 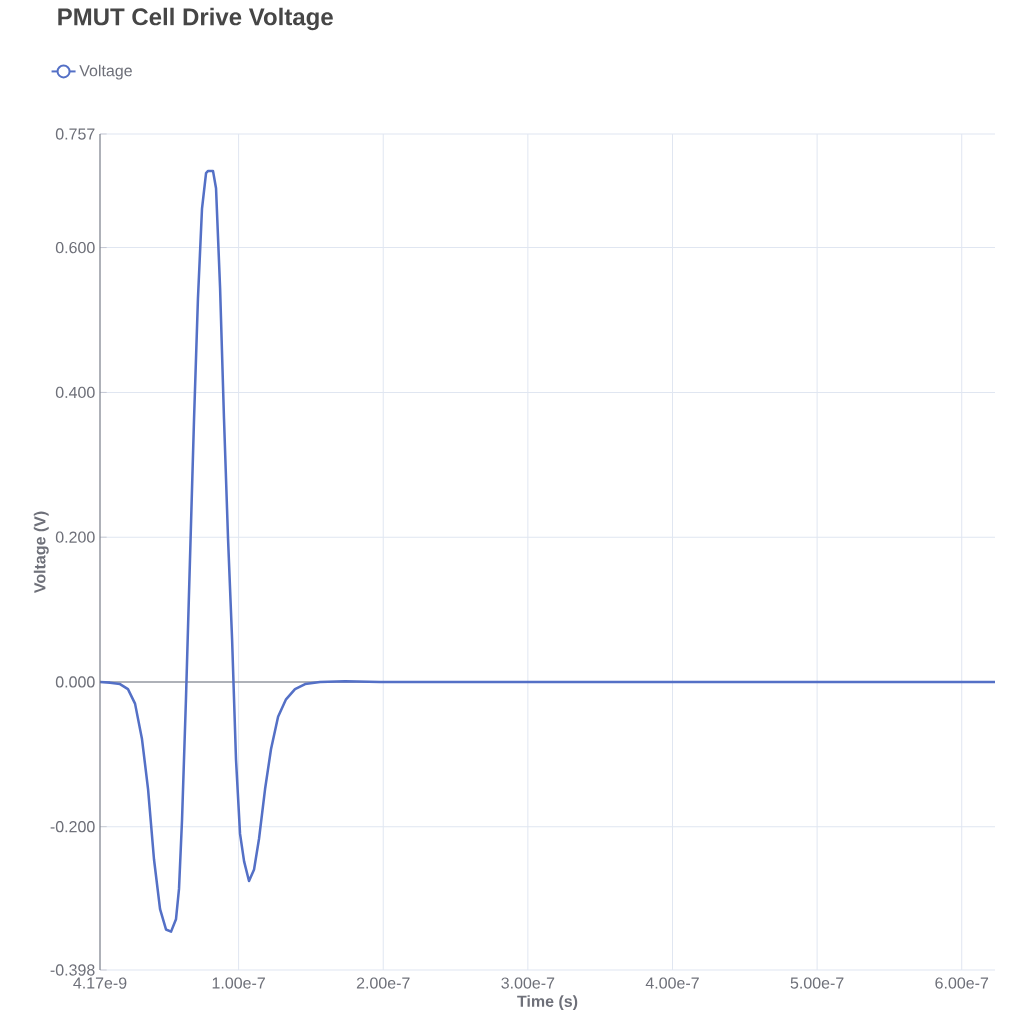 I want to click on y-tick-label: -0.200, so click(x=72, y=827).